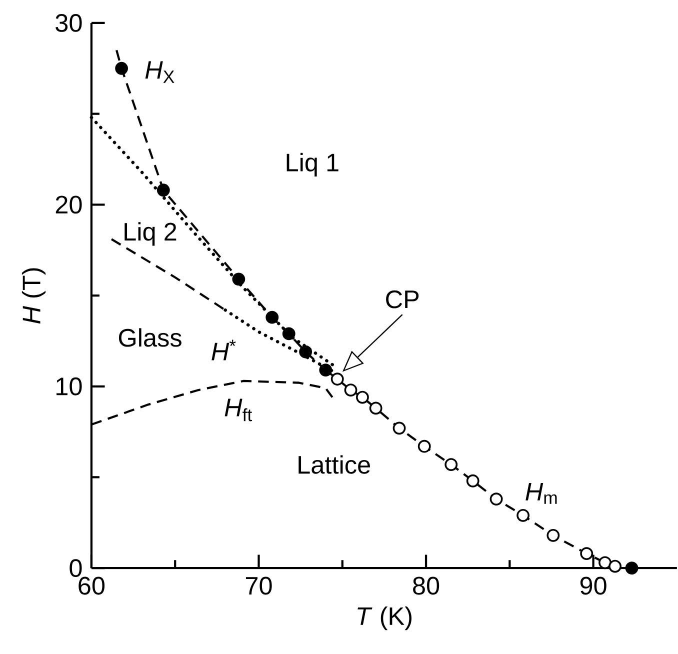 Image resolution: width=678 pixels, height=654 pixels. What do you see at coordinates (76, 568) in the screenshot?
I see `y-tick-label: 0` at bounding box center [76, 568].